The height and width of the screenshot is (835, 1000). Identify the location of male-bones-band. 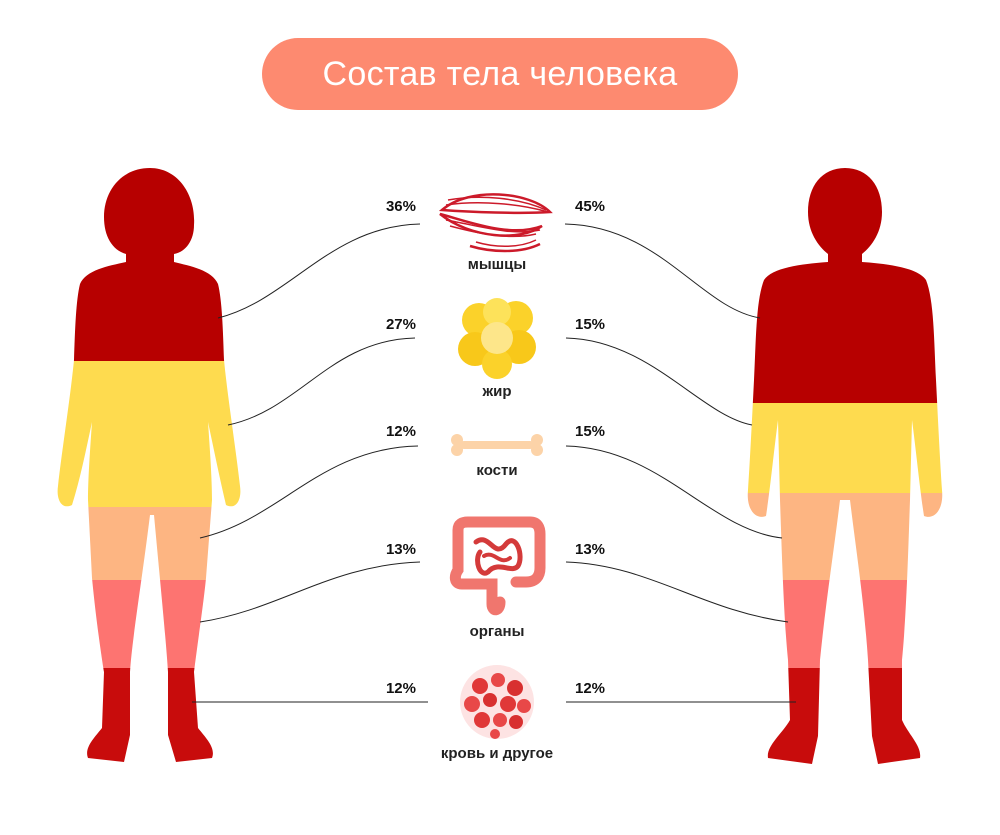
(845, 536).